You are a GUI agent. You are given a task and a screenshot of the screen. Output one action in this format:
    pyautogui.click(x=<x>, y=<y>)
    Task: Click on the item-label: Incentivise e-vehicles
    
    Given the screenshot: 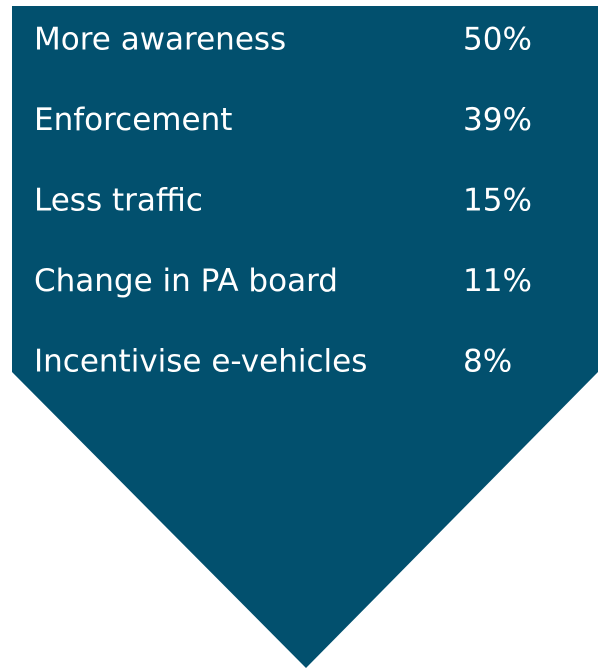 What is the action you would take?
    pyautogui.click(x=200, y=362)
    